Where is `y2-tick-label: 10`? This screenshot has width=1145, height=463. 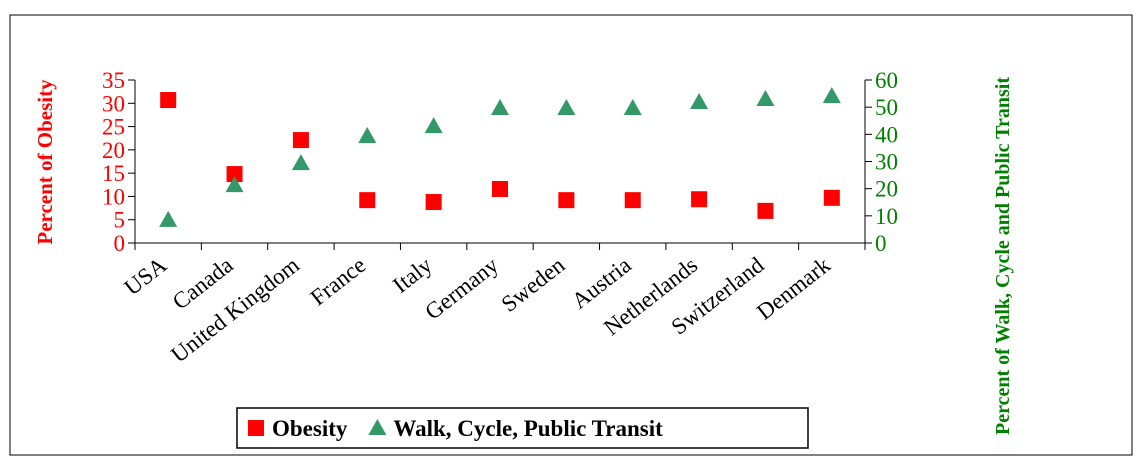
y2-tick-label: 10 is located at coordinates (886, 216).